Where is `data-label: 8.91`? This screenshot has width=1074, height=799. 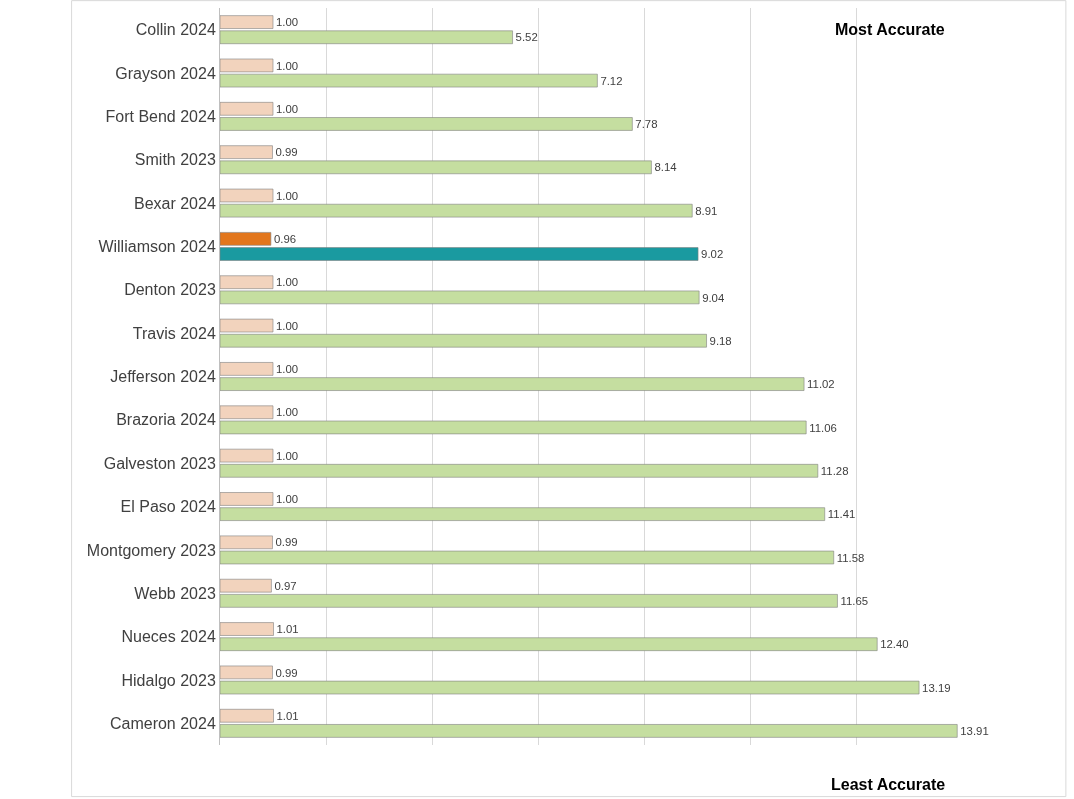 data-label: 8.91 is located at coordinates (706, 210).